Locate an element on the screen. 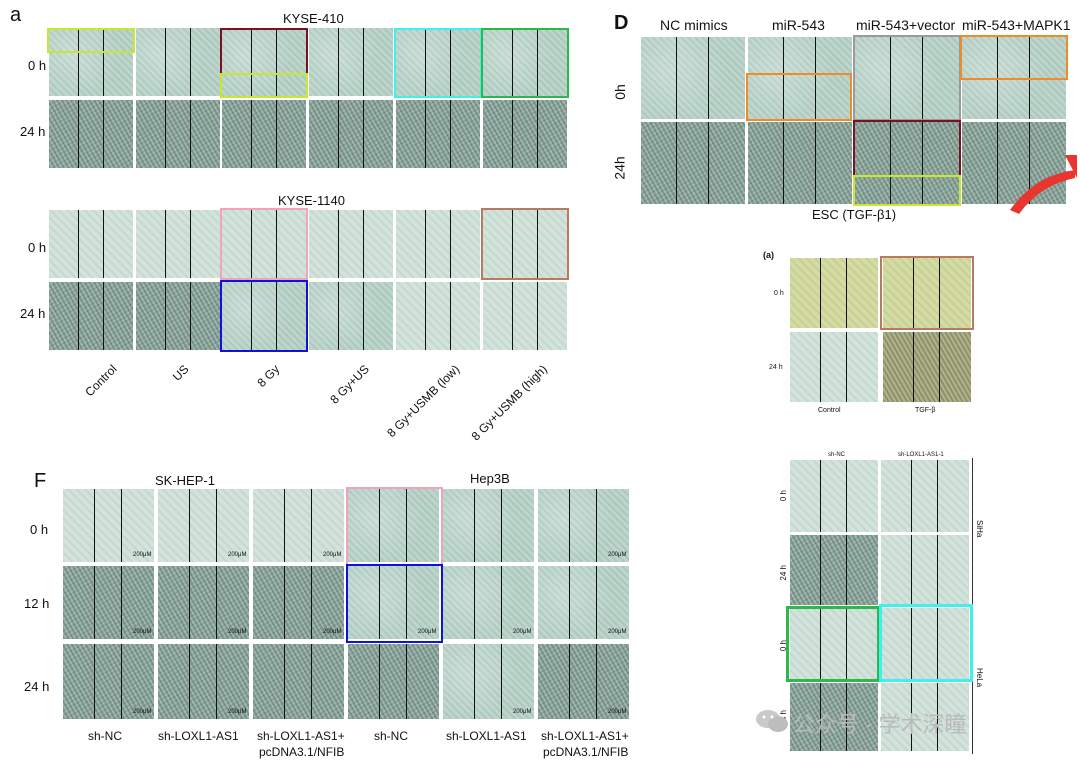  highlight-box-cyan is located at coordinates (438, 63).